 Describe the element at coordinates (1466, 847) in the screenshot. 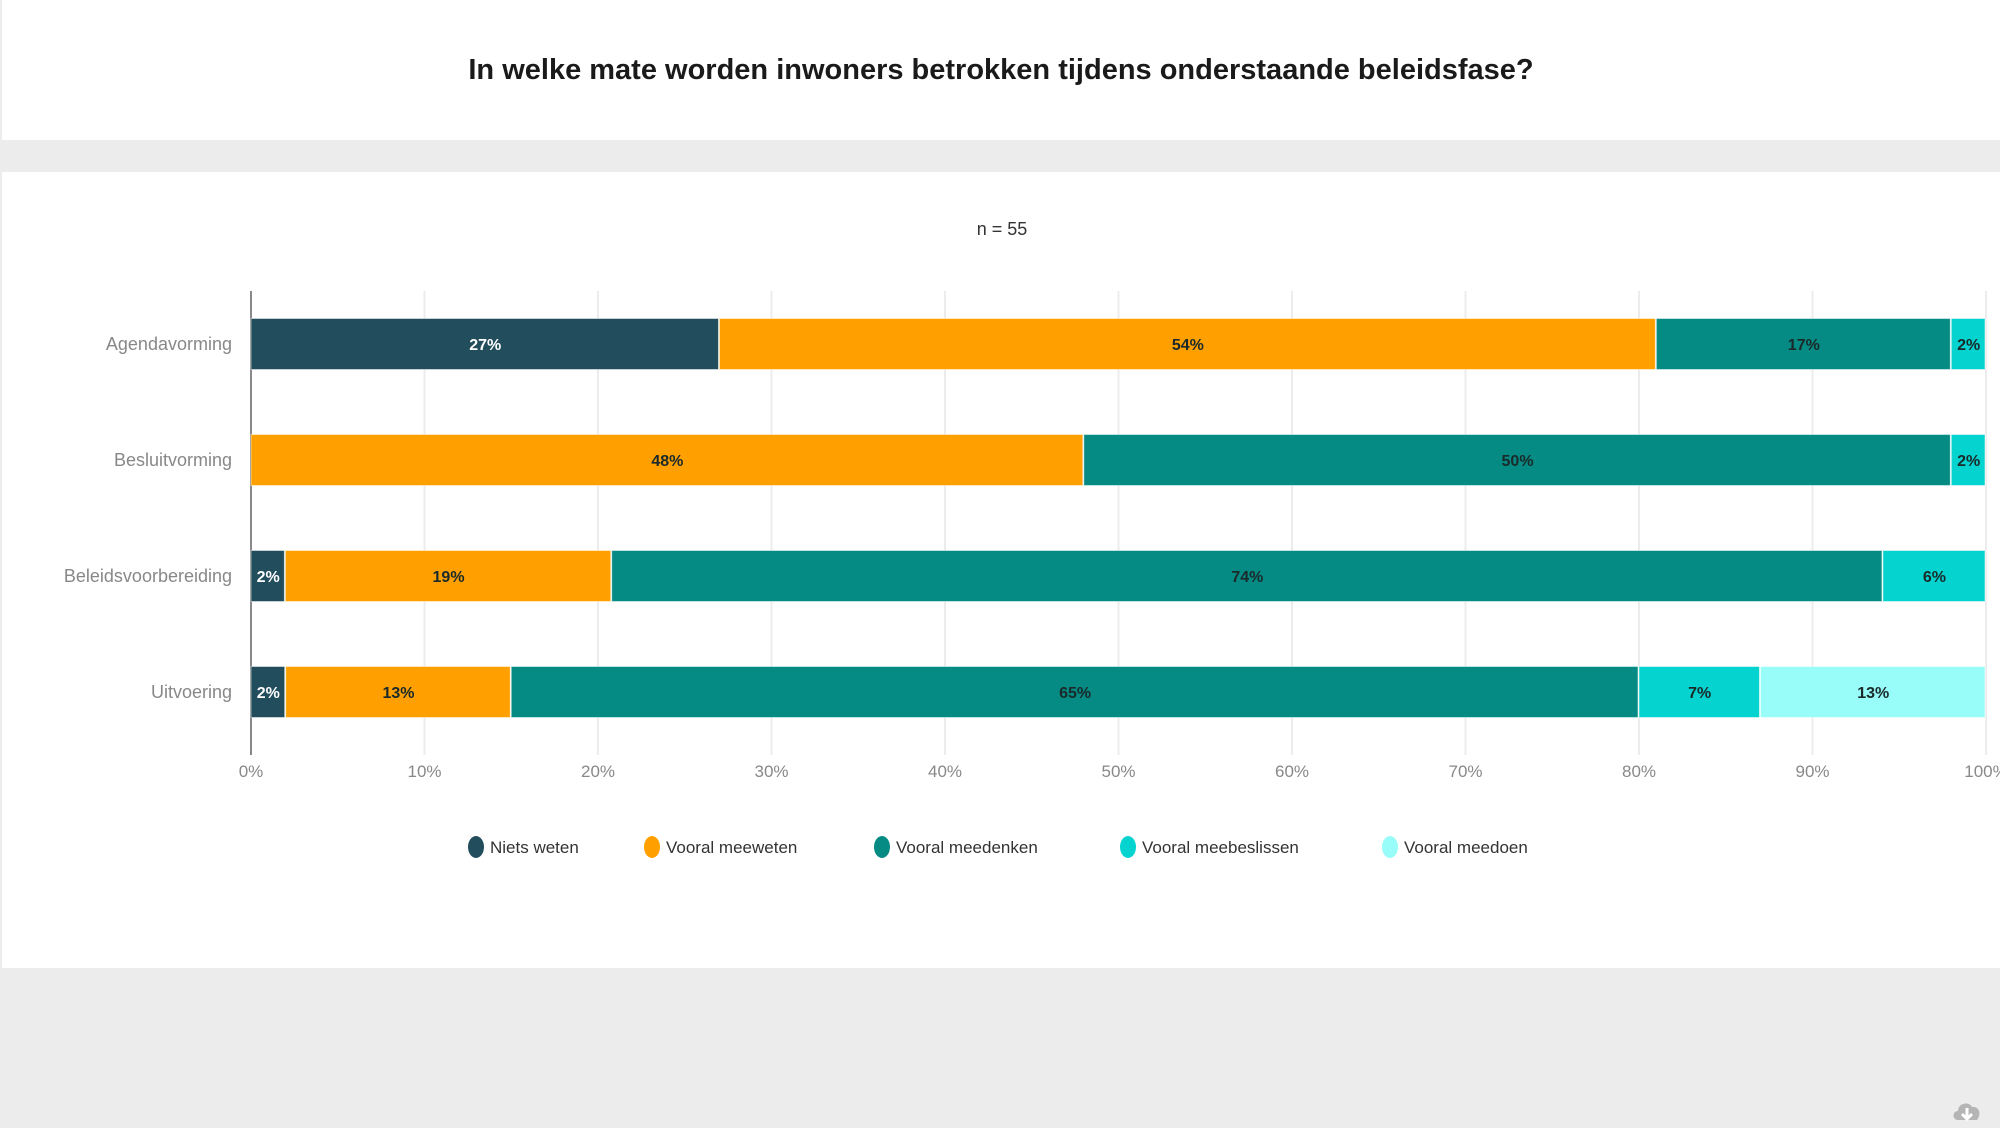

I see `legend-label: Vooral meedoen` at that location.